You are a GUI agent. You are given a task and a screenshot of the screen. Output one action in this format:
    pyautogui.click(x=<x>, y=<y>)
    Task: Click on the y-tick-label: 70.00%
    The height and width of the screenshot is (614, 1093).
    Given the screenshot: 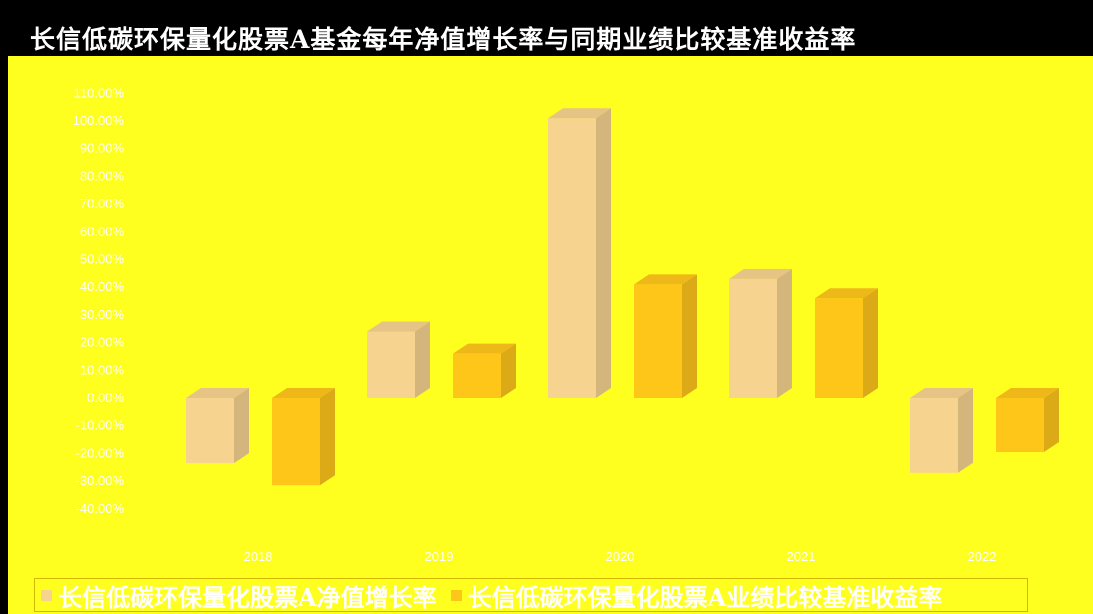 What is the action you would take?
    pyautogui.click(x=102, y=203)
    